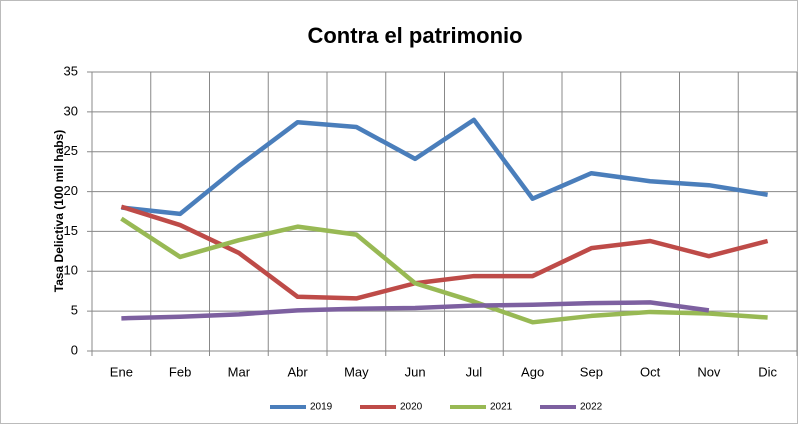  Describe the element at coordinates (71, 230) in the screenshot. I see `y-tick-label: 15` at that location.